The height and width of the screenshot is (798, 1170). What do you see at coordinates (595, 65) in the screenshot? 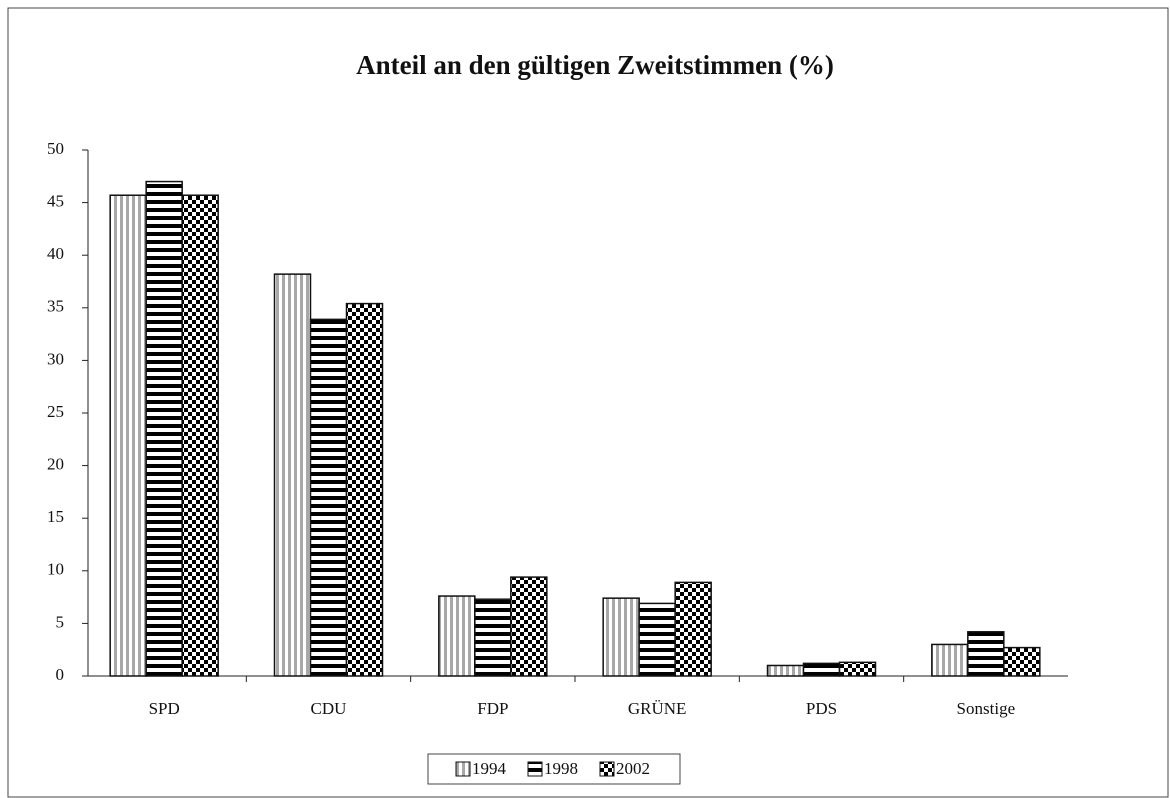
I see `chart-title: Anteil an den gültigen Zweitstimmen (%)` at bounding box center [595, 65].